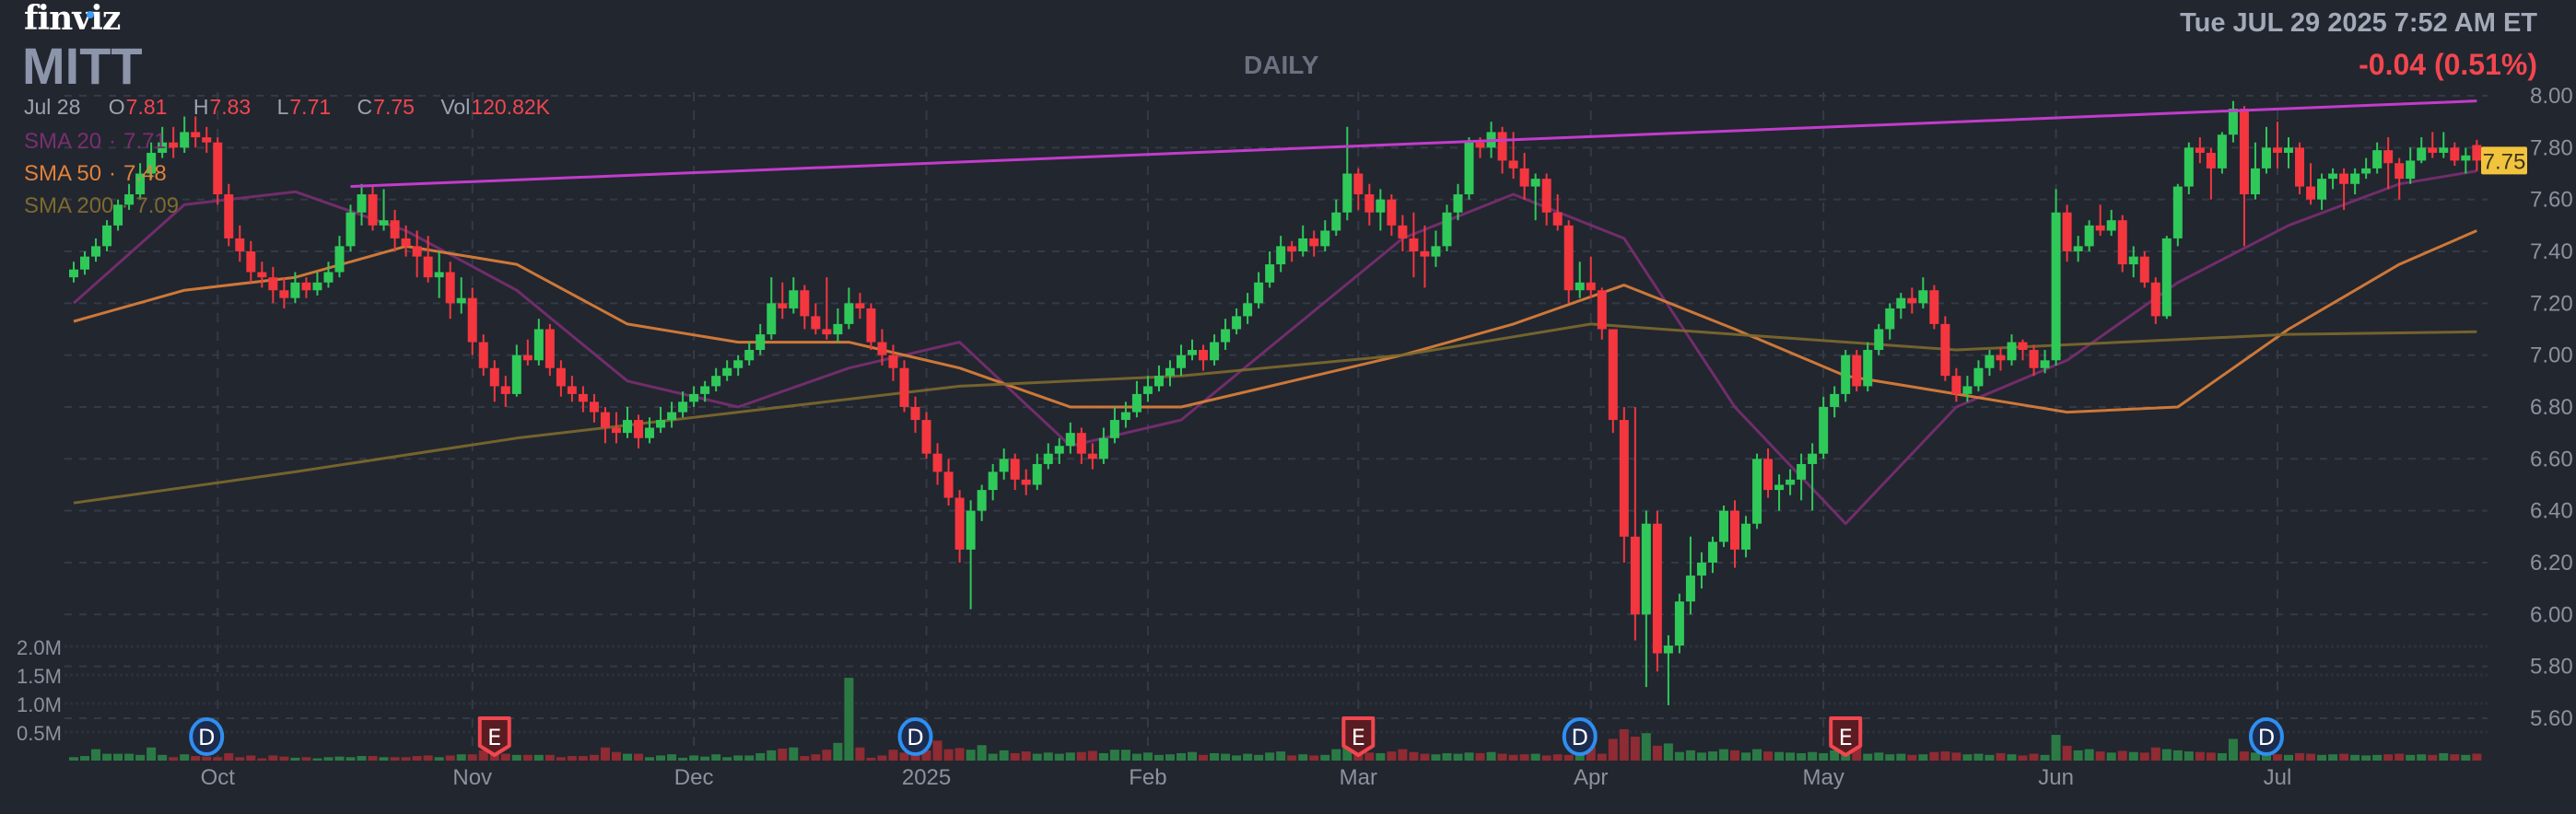 This screenshot has height=814, width=2576. I want to click on sma20-legend: SMA 20 · 7.71, so click(95, 141).